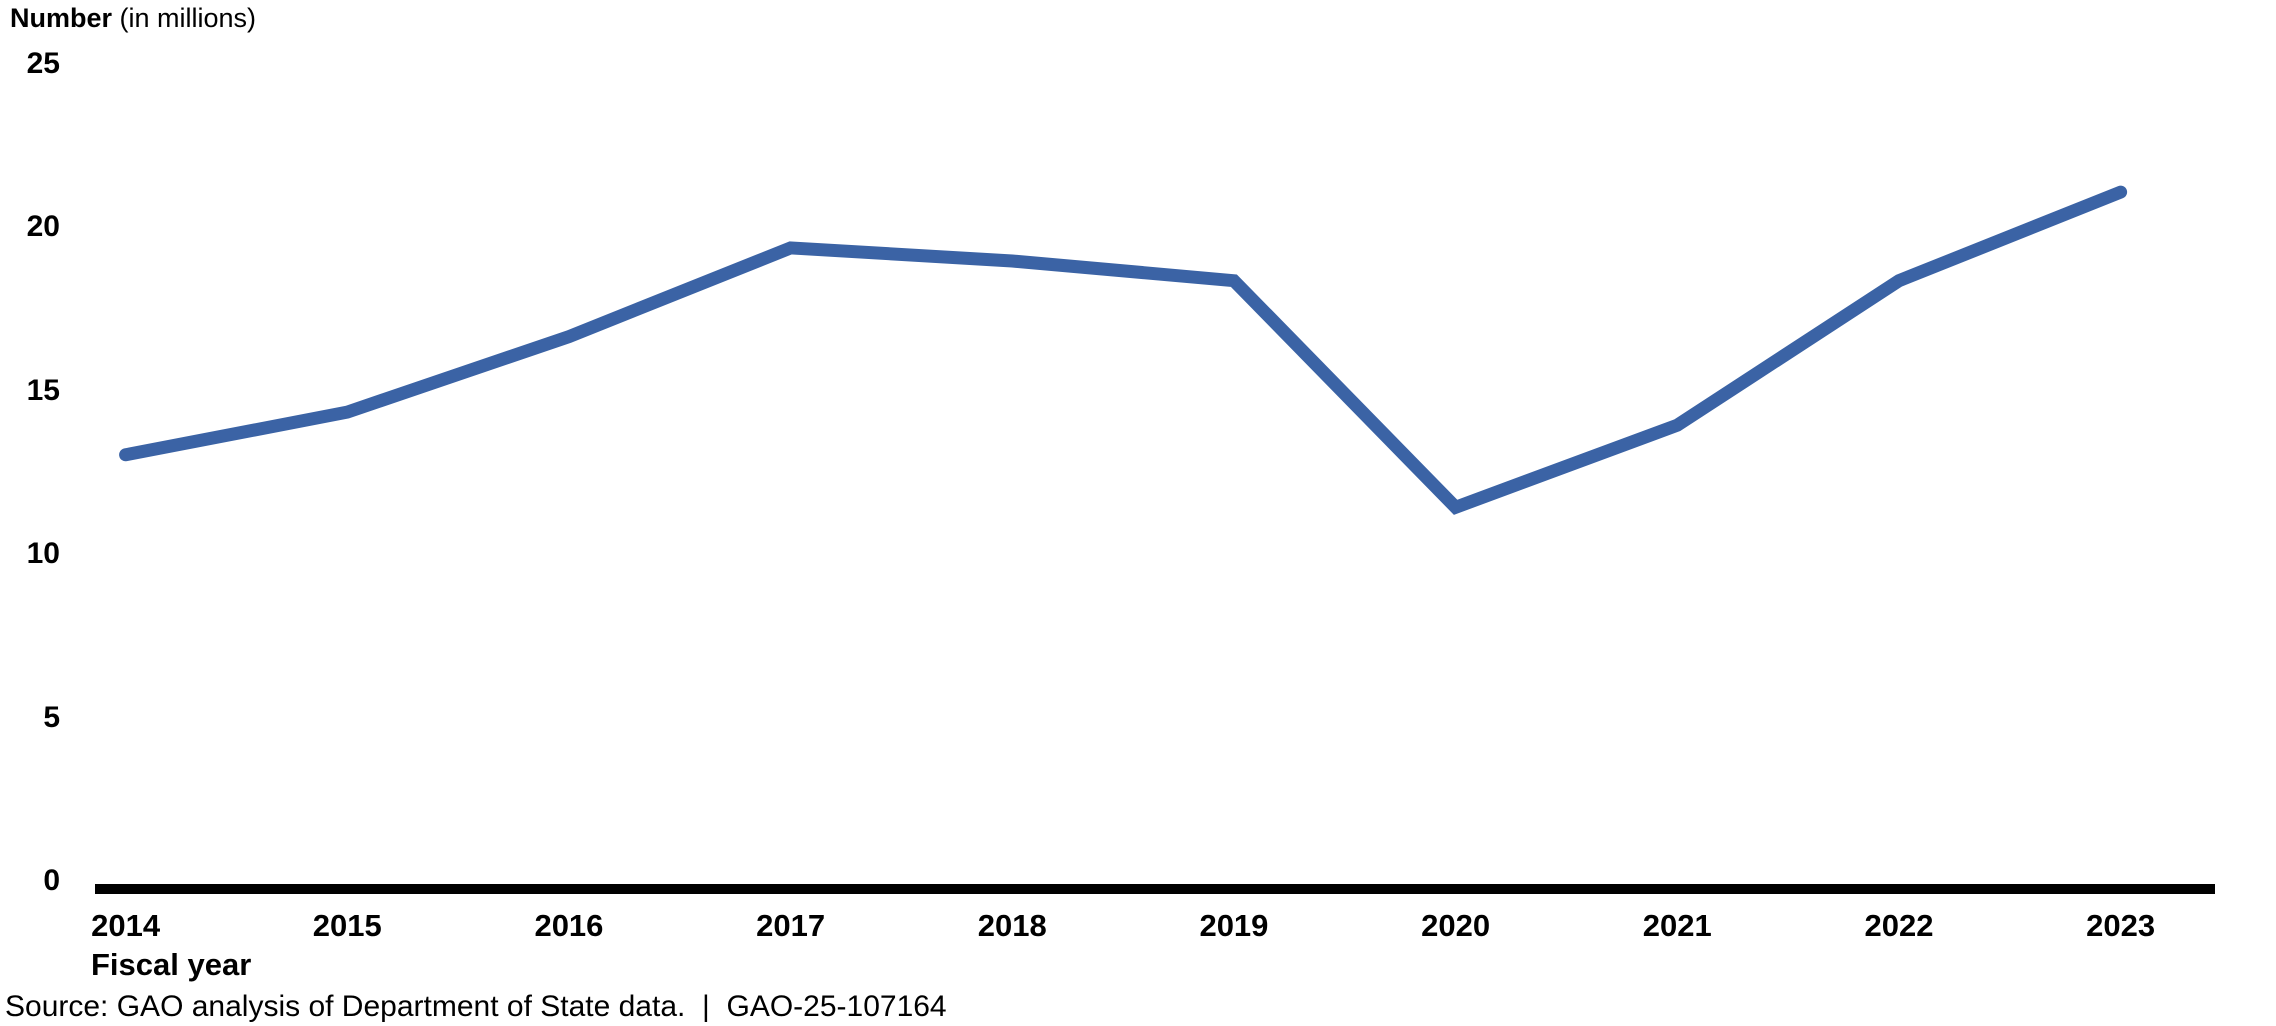 The height and width of the screenshot is (1026, 2276). I want to click on chart-title-text: Number, so click(61, 18).